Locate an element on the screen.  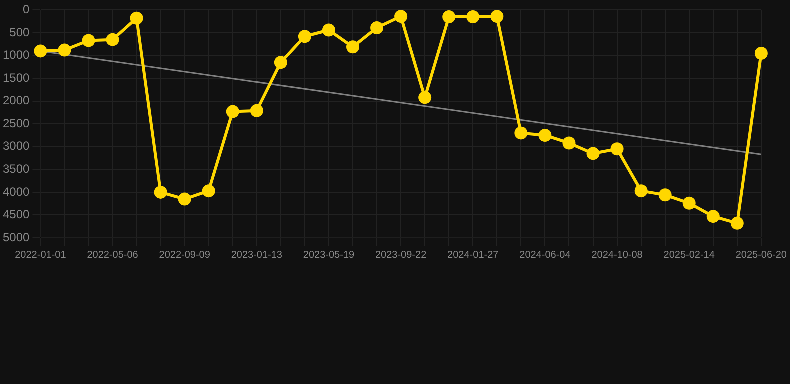
y-tick-label: 0 is located at coordinates (26, 9).